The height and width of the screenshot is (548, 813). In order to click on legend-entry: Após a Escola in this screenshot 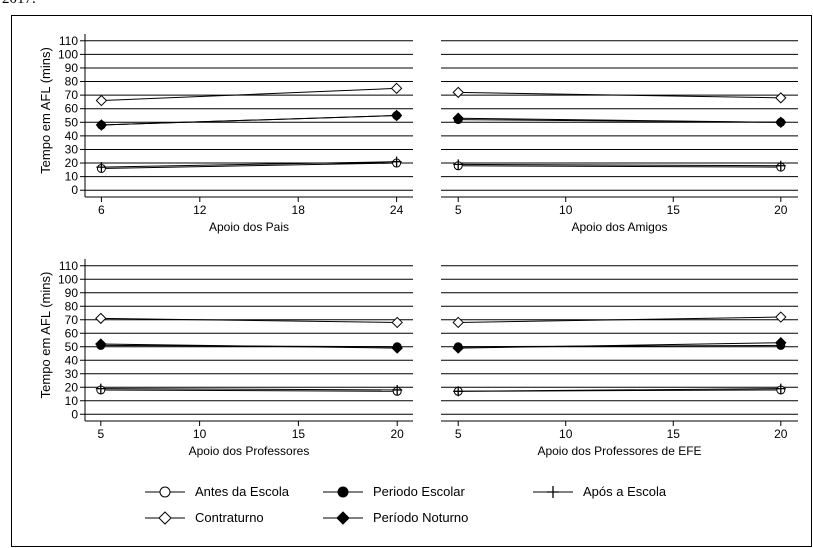, I will do `click(600, 491)`.